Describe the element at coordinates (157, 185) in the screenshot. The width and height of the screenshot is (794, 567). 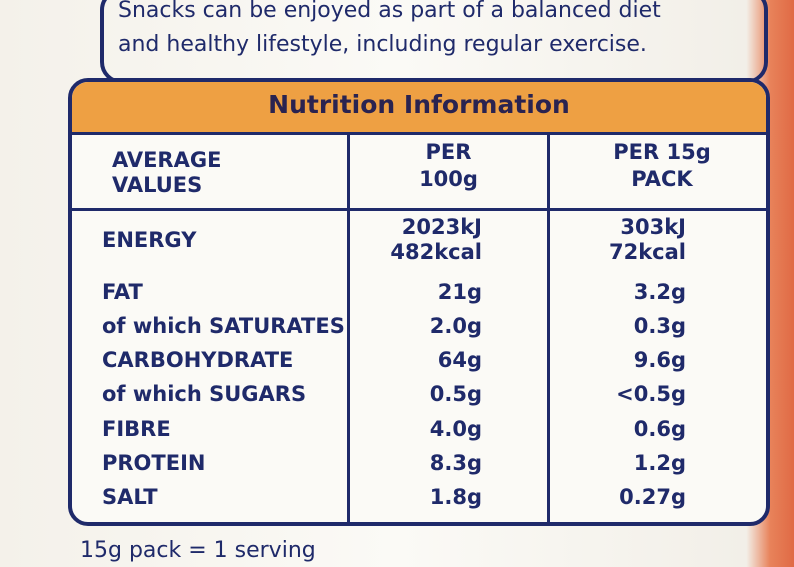
I see `header-label: VALUES` at that location.